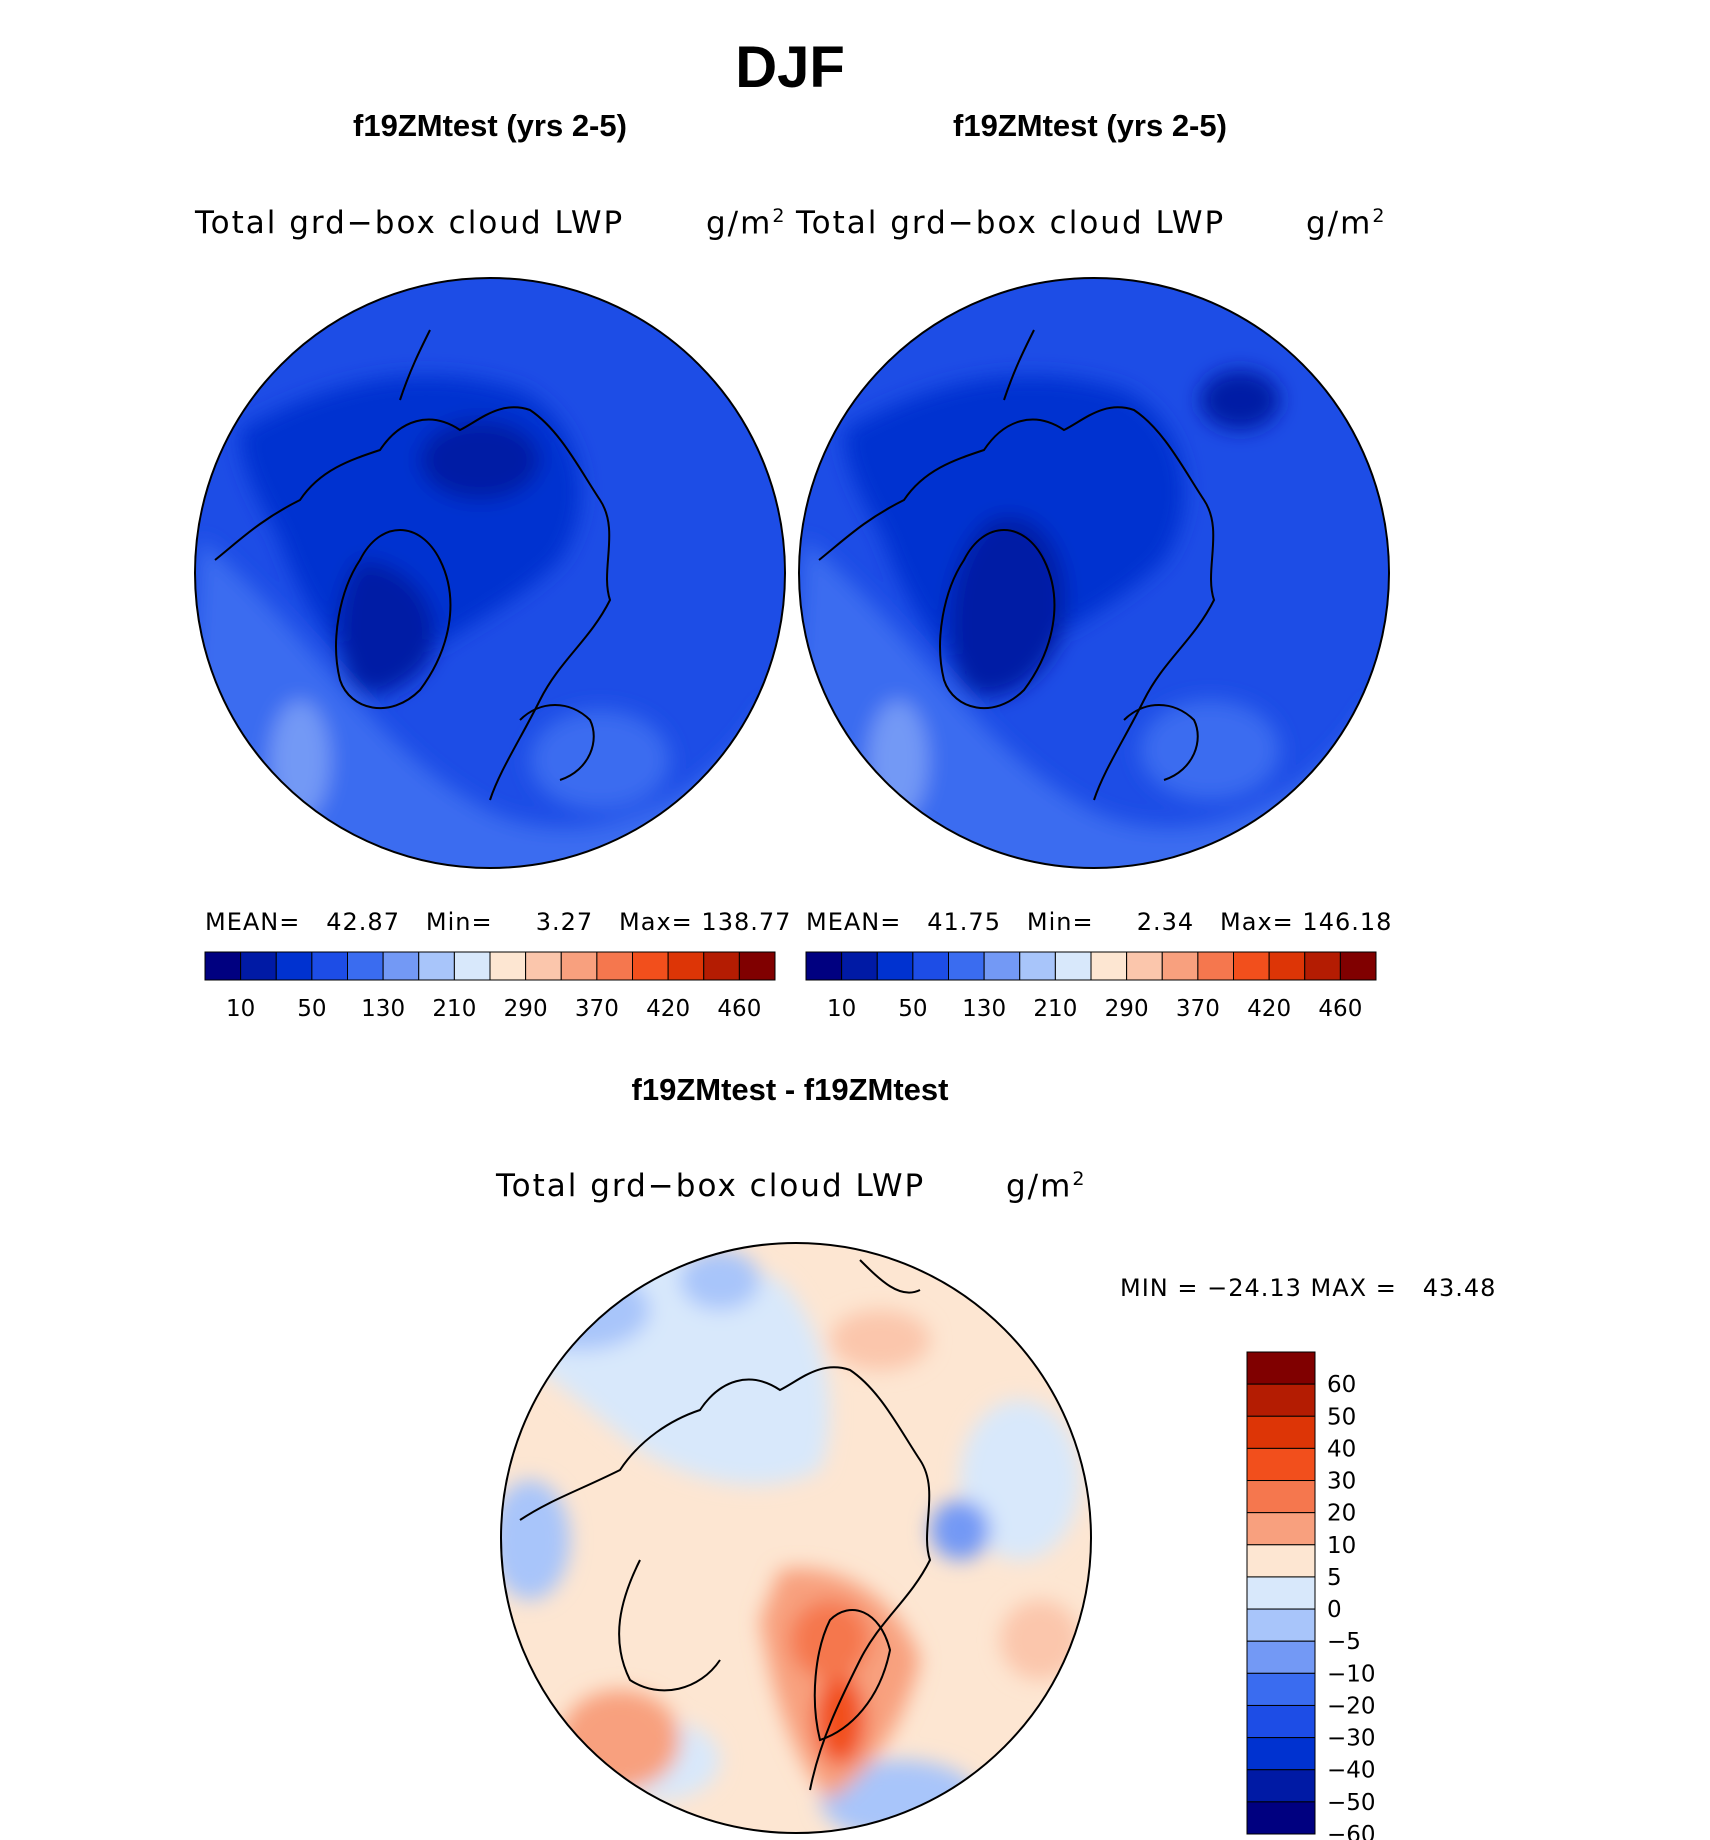 Image resolution: width=1710 pixels, height=1840 pixels. I want to click on colorbar-diff-tick-label: −20, so click(1351, 1706).